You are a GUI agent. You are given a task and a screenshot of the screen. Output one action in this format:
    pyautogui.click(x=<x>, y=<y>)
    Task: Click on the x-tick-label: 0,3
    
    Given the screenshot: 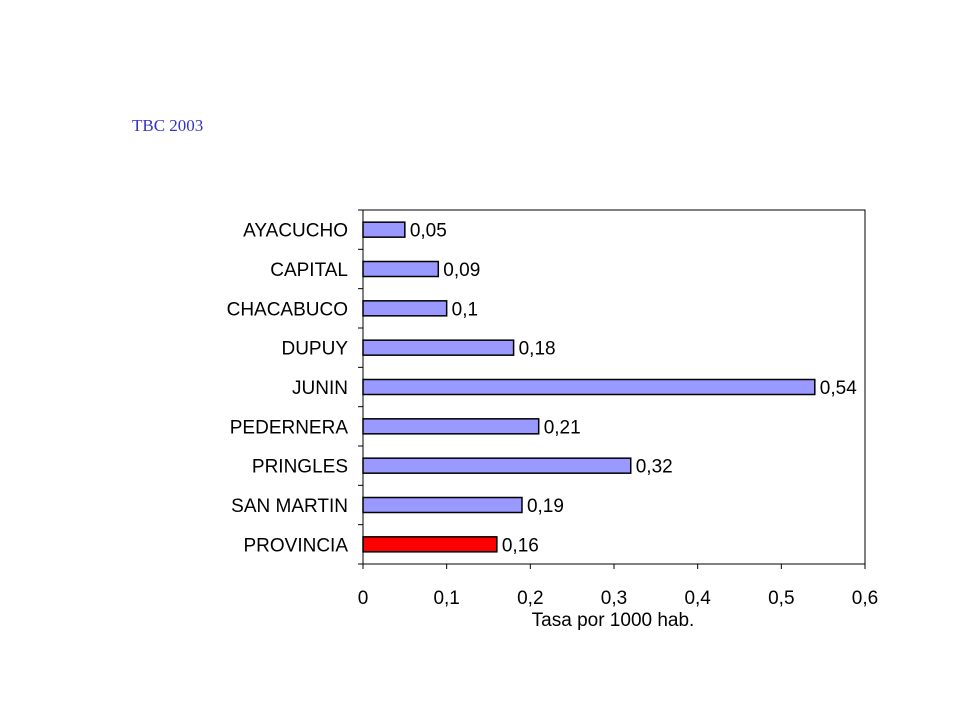 What is the action you would take?
    pyautogui.click(x=614, y=598)
    